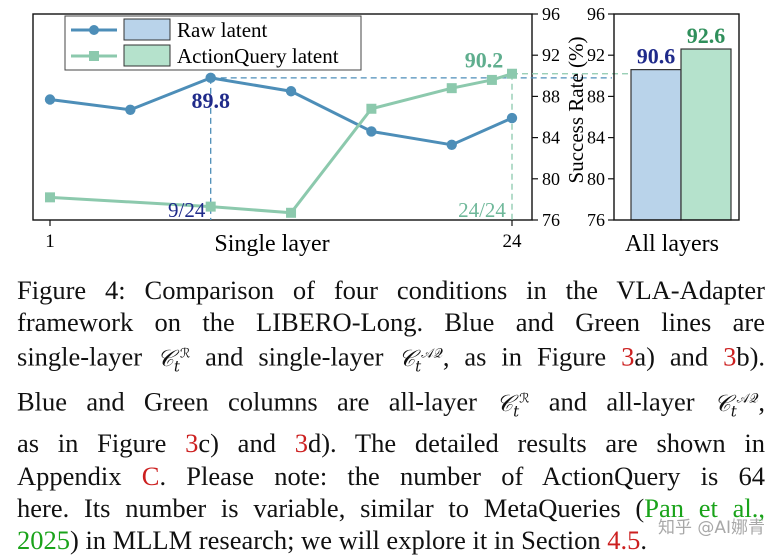  I want to click on bar-actionquery-latent, so click(706, 134).